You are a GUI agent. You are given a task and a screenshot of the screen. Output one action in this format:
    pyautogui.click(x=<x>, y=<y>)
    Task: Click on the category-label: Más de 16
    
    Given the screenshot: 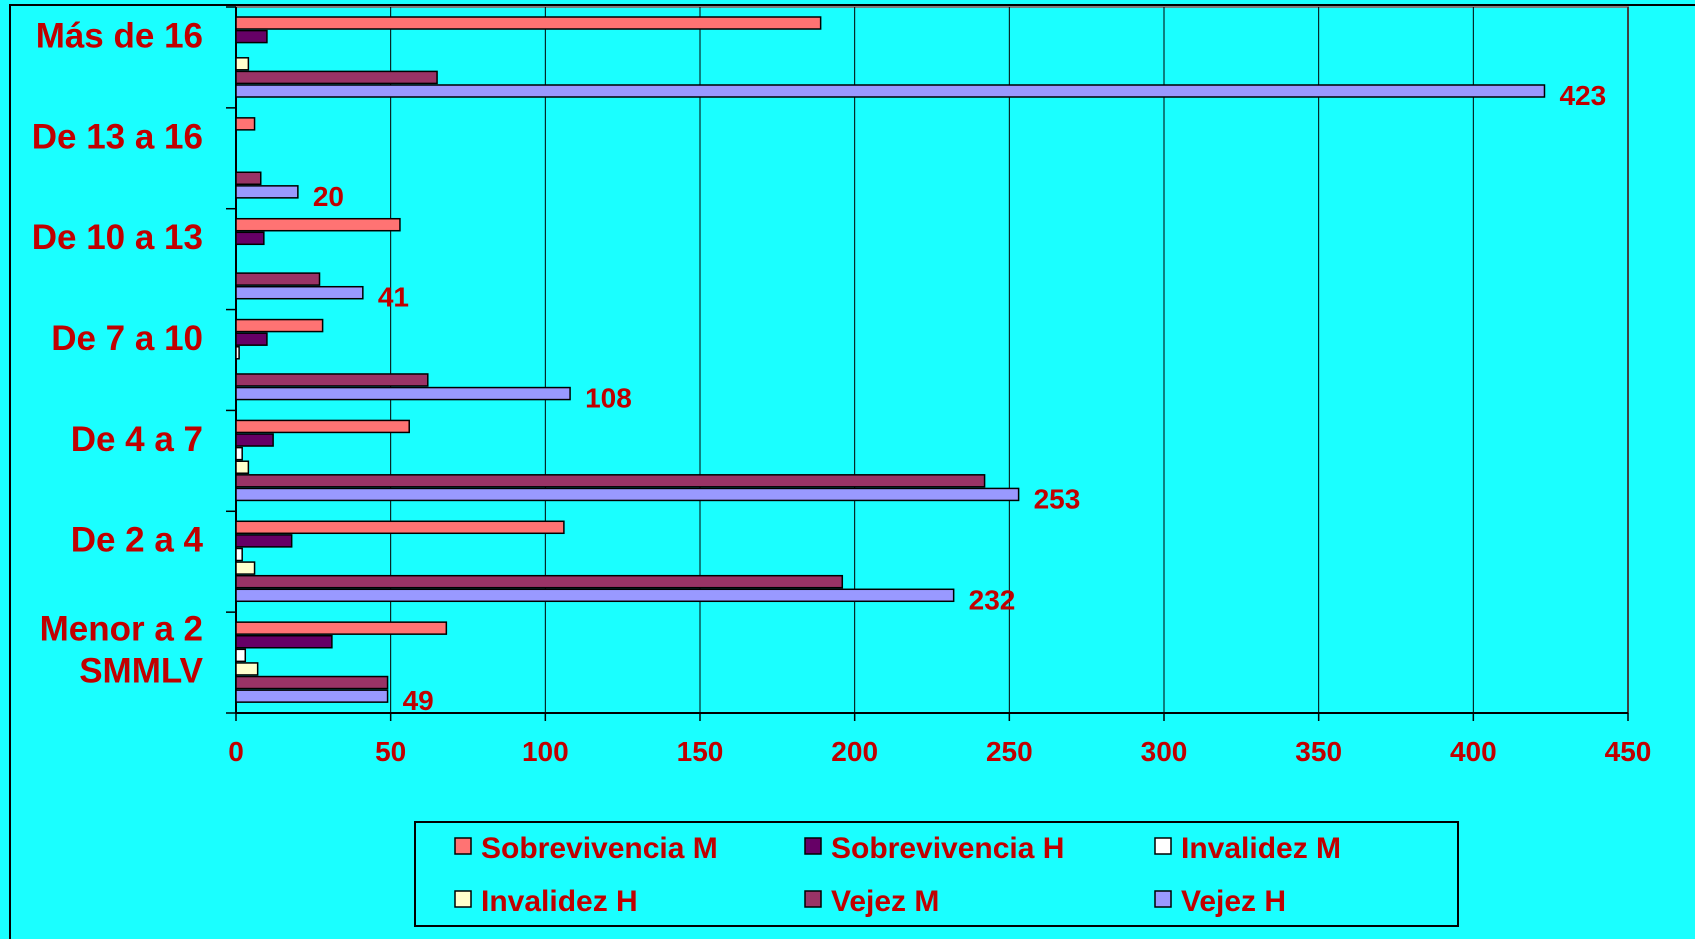 What is the action you would take?
    pyautogui.click(x=119, y=35)
    